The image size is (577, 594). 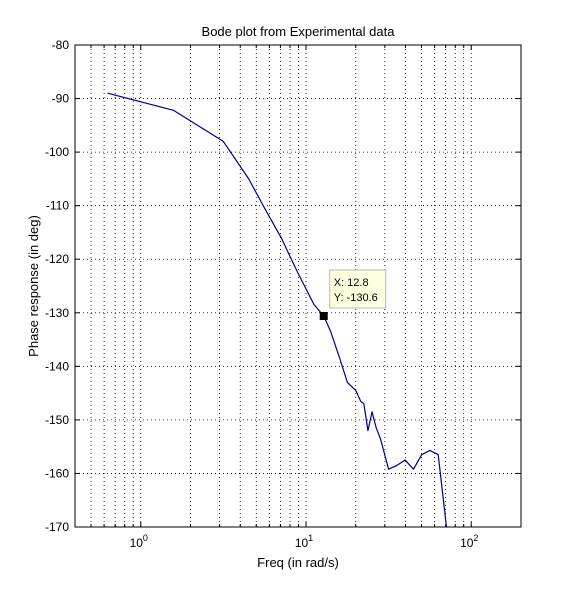 I want to click on y-tick-label: -100, so click(x=57, y=152).